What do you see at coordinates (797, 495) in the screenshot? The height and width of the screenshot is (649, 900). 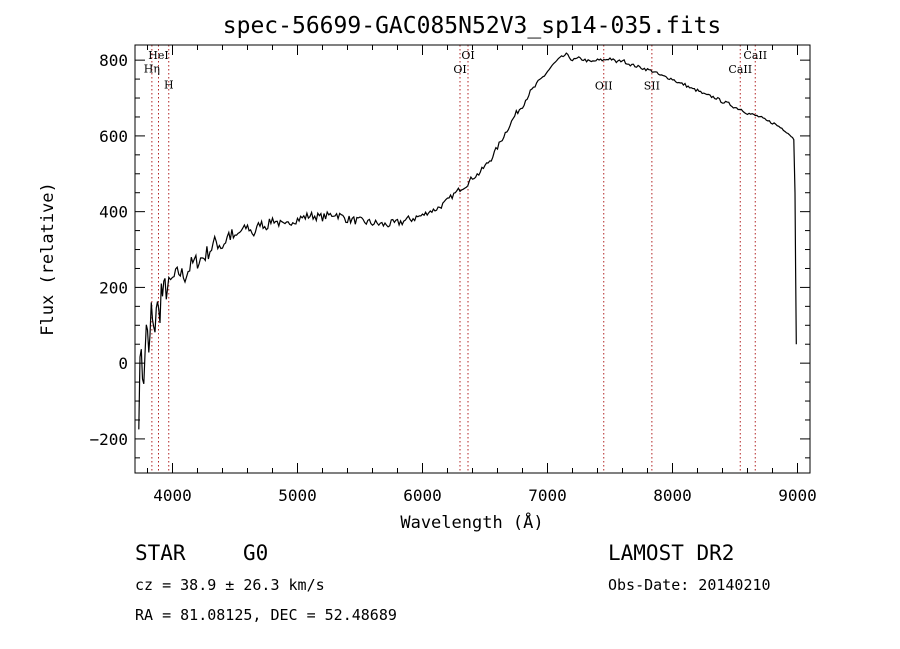 I see `x-tick-label: 9000` at bounding box center [797, 495].